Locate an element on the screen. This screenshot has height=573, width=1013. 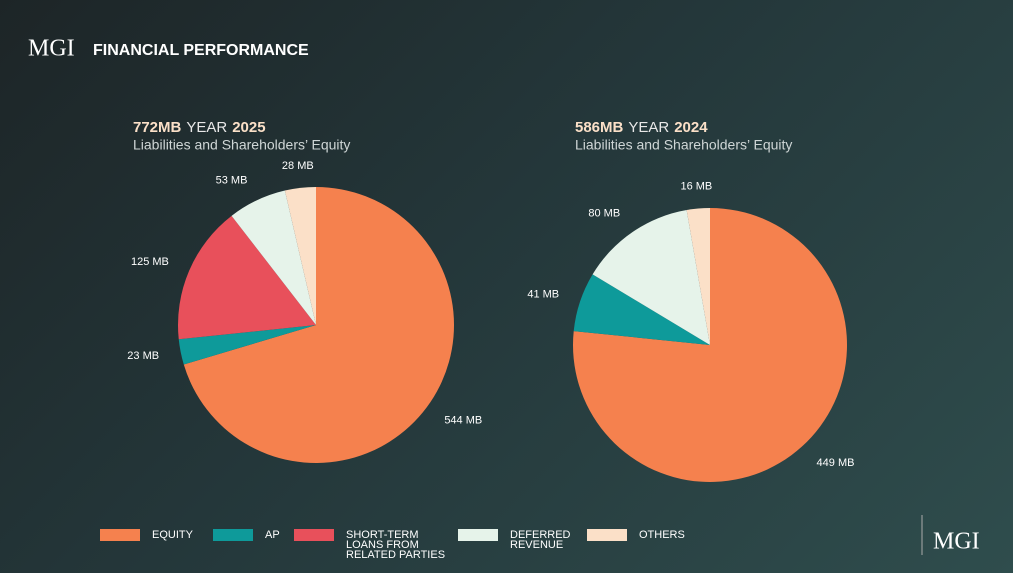
page-title: FINANCIAL PERFORMANCE is located at coordinates (201, 50).